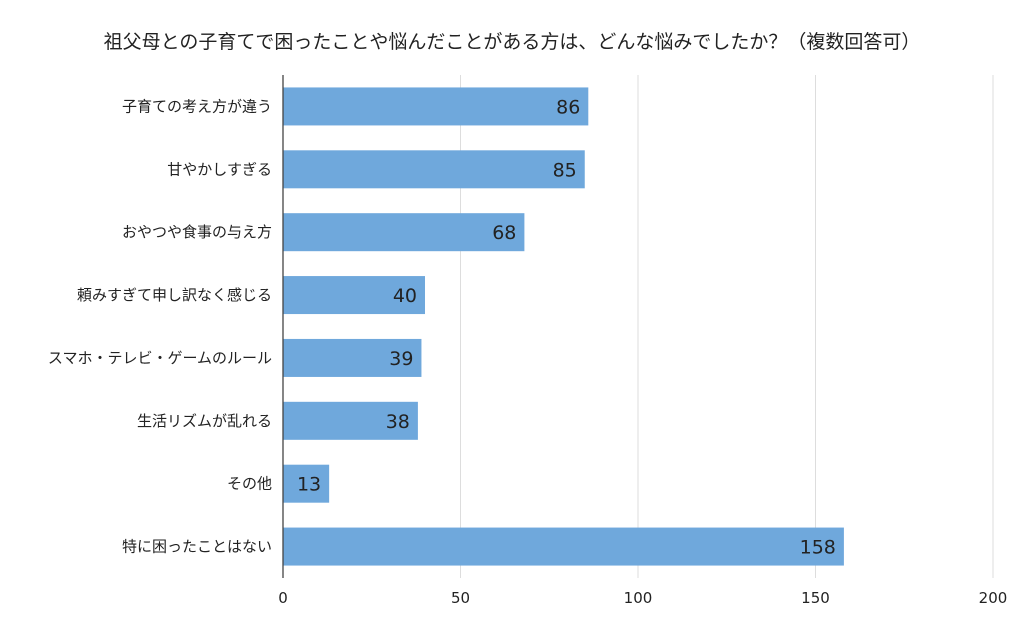 This screenshot has height=635, width=1024. What do you see at coordinates (993, 598) in the screenshot?
I see `x-tick-label-200: 200` at bounding box center [993, 598].